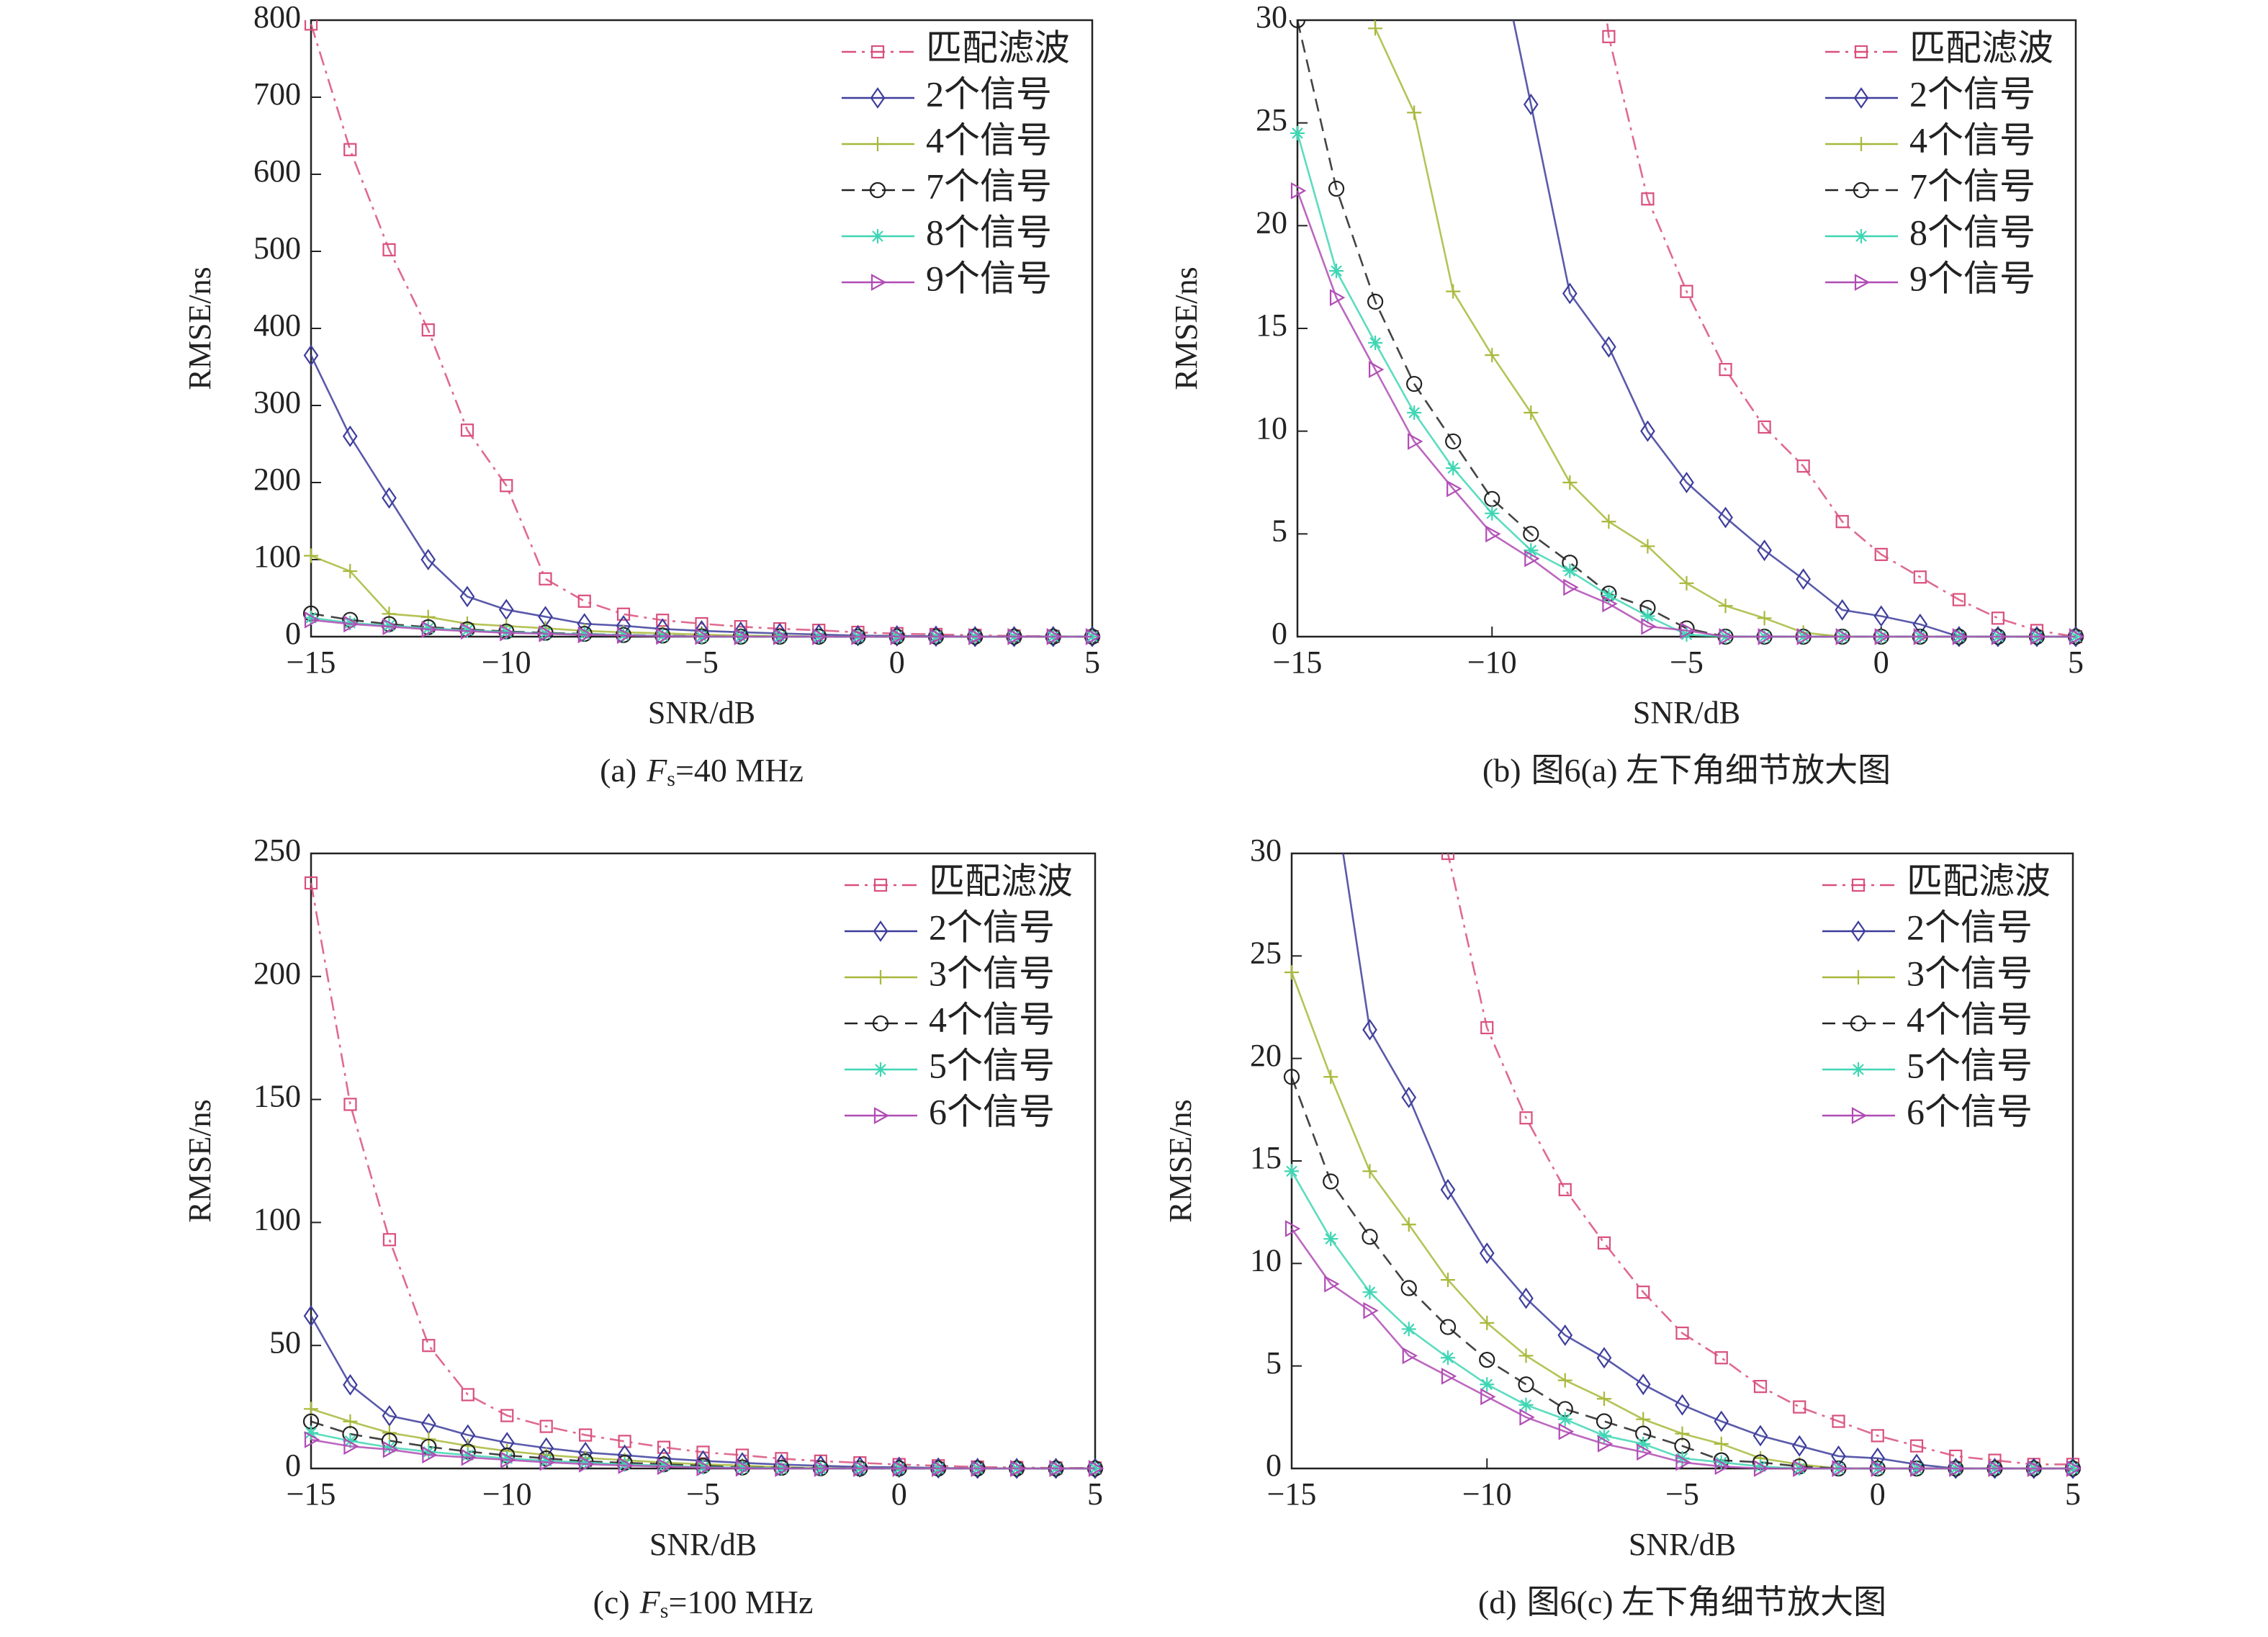  I want to click on y-tick-label: 10, so click(1266, 1260).